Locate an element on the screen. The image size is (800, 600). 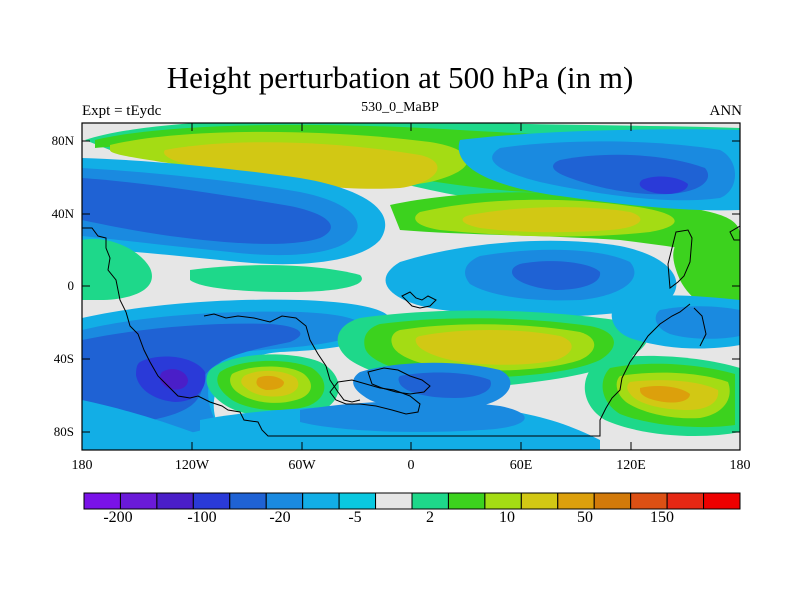
colorbar-label: 10 is located at coordinates (507, 517).